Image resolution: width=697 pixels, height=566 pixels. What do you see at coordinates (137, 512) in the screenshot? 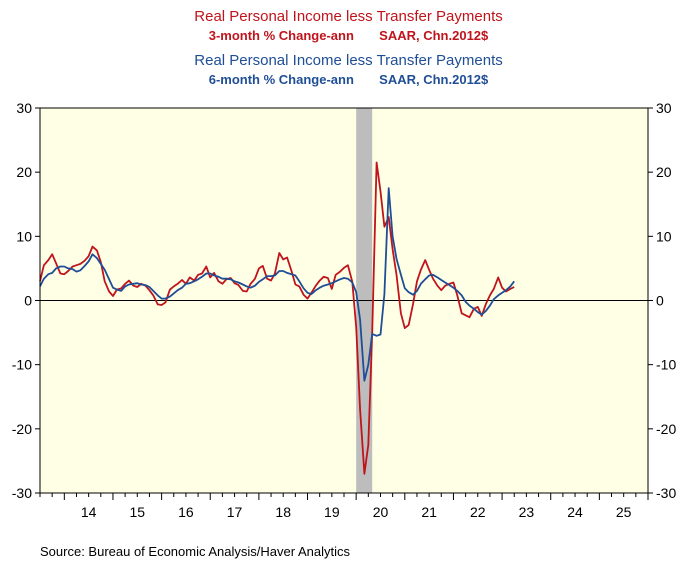
I see `x-tick-label: 15` at bounding box center [137, 512].